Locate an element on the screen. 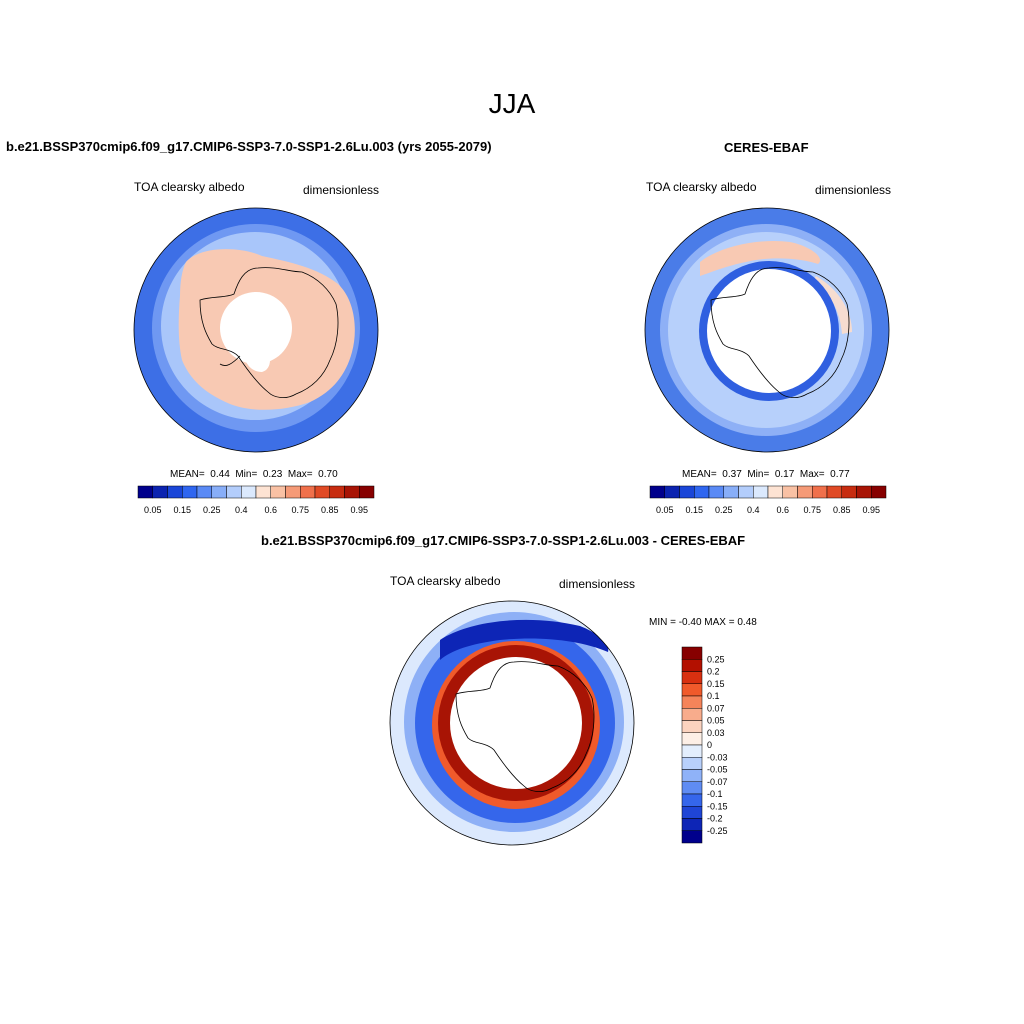 The height and width of the screenshot is (1024, 1024). panel-2-max-label: Max= is located at coordinates (812, 474).